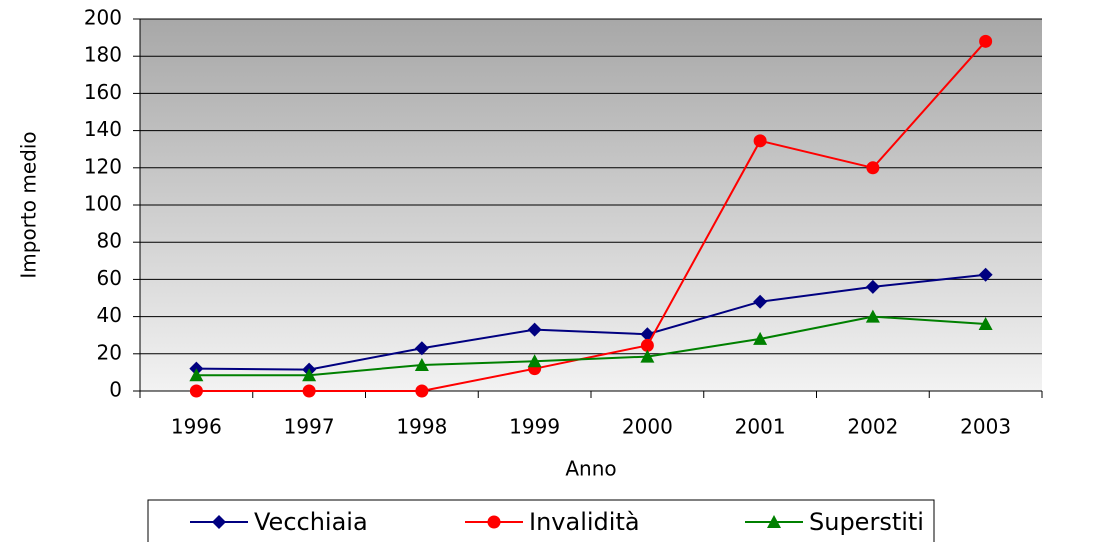 The width and height of the screenshot is (1101, 542). What do you see at coordinates (985, 427) in the screenshot?
I see `x-tick-label: 2003` at bounding box center [985, 427].